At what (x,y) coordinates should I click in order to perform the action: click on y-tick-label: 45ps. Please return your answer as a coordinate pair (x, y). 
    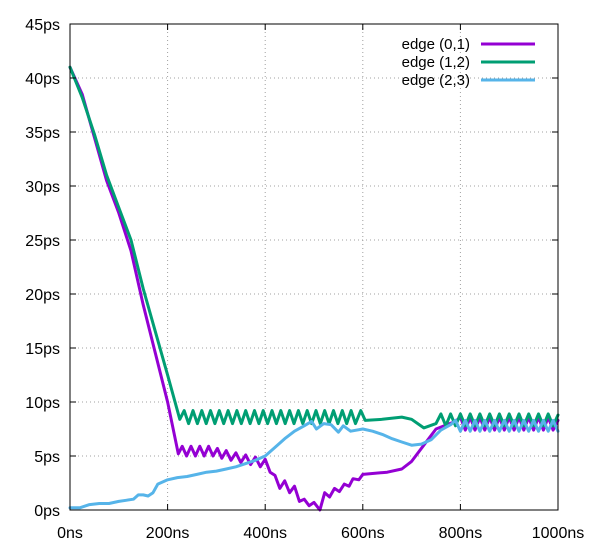
    Looking at the image, I should click on (42, 25).